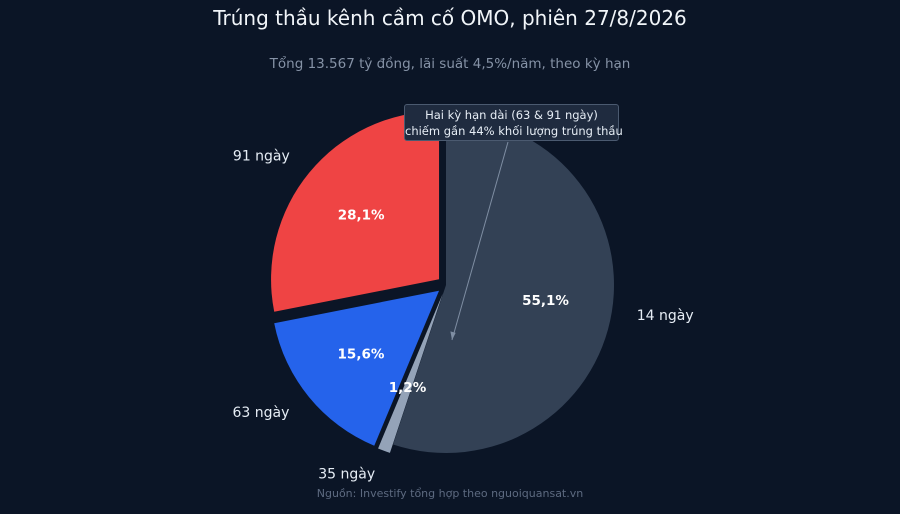 Image resolution: width=900 pixels, height=514 pixels. I want to click on annotation-arrowhead, so click(453, 335).